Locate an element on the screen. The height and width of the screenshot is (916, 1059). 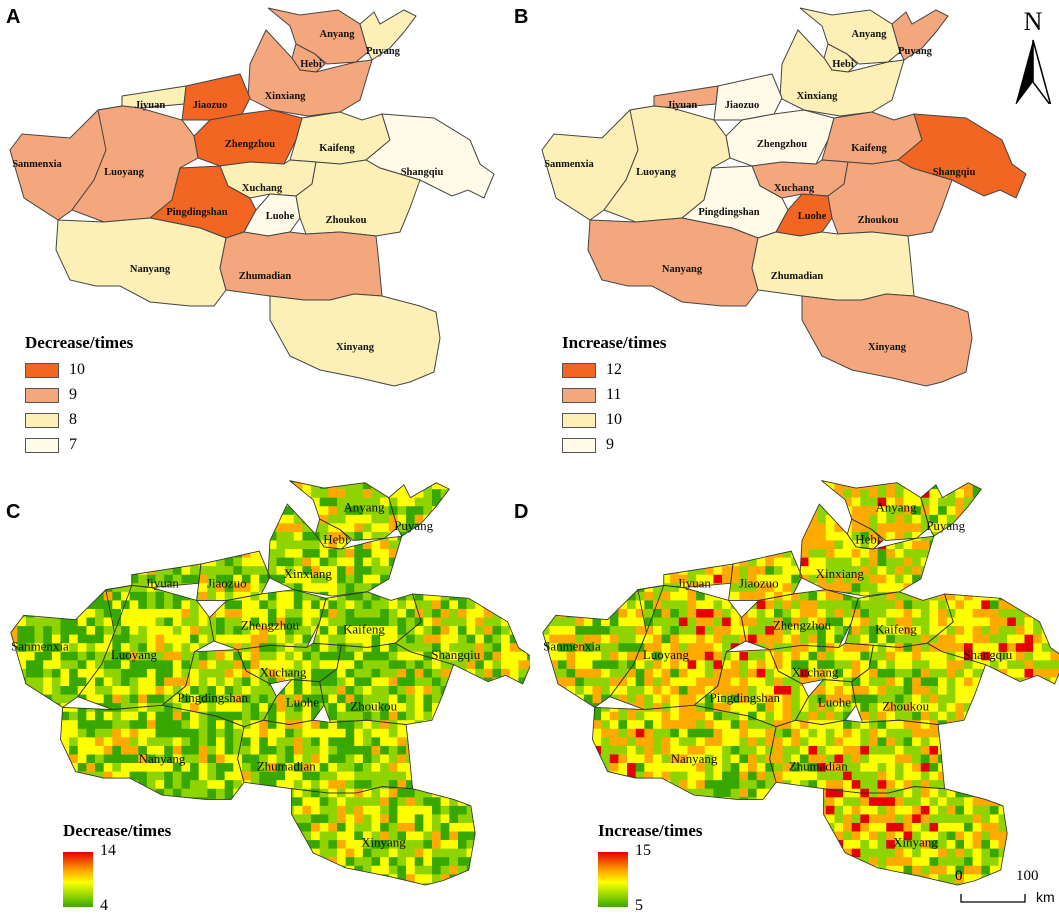
ramp-min-label: 5 is located at coordinates (639, 905).